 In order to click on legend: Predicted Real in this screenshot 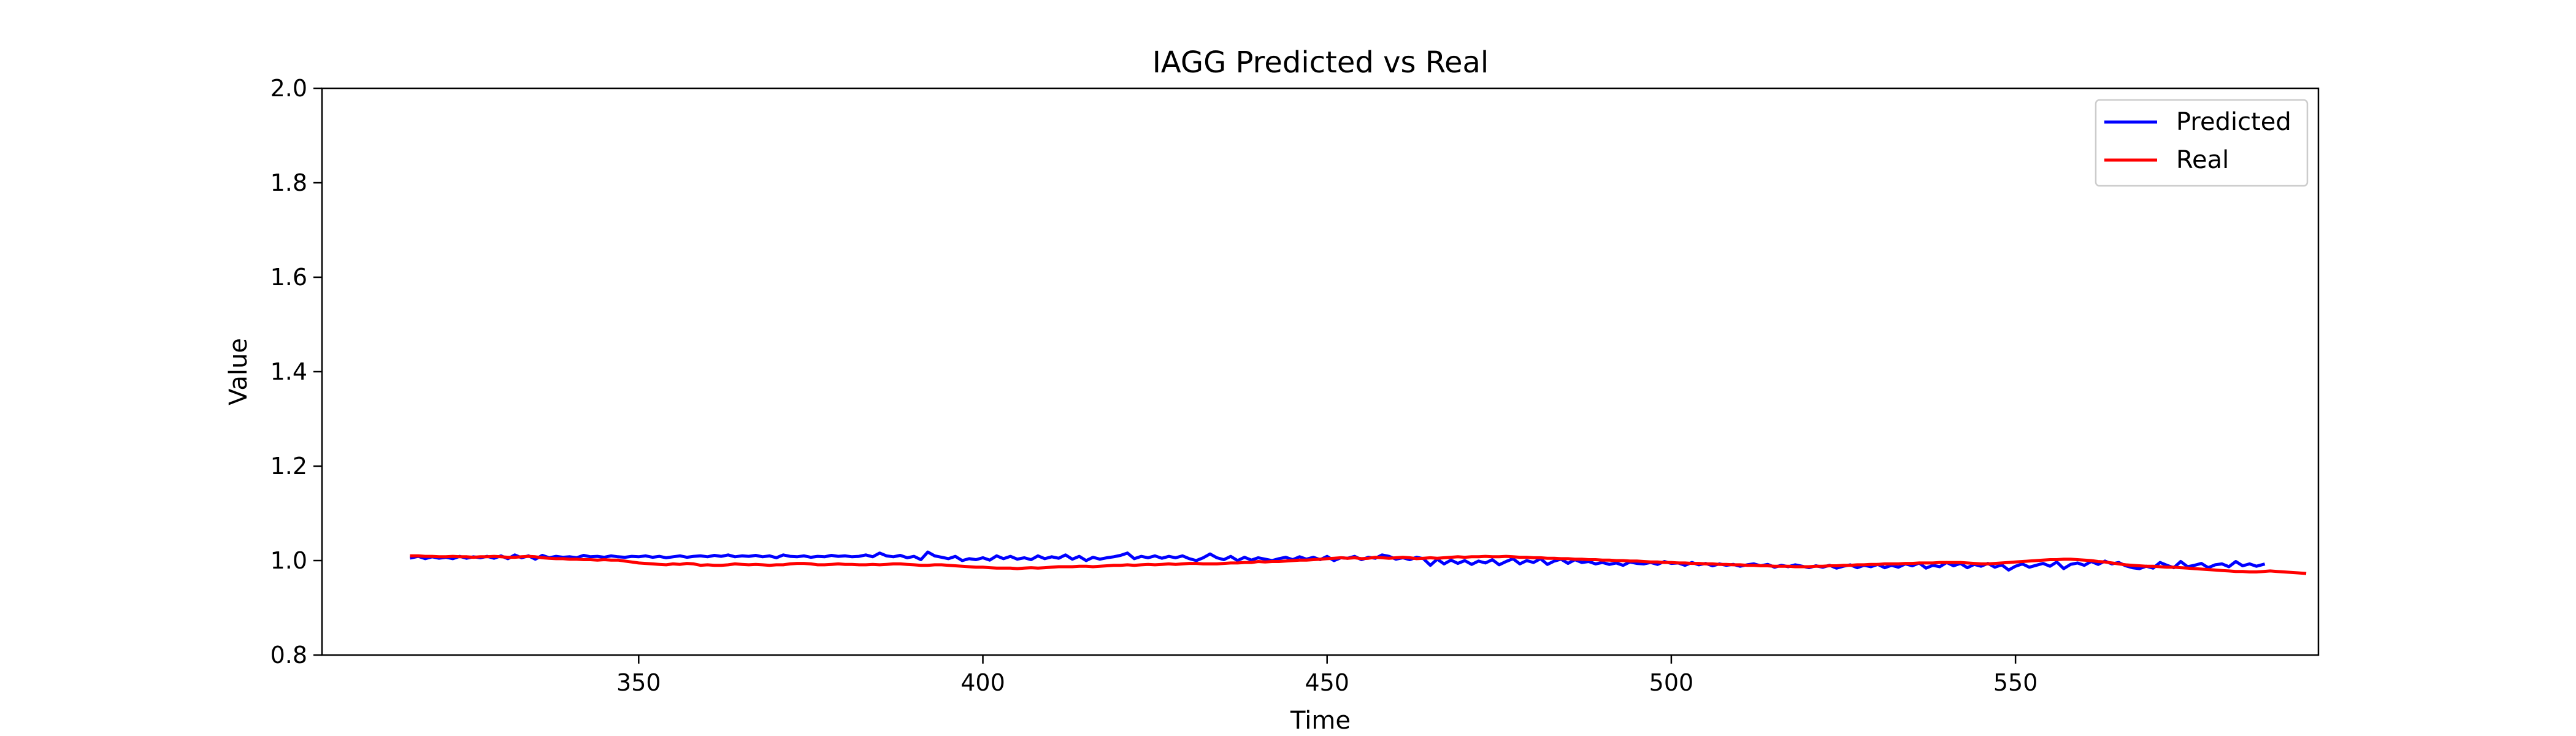, I will do `click(2202, 143)`.